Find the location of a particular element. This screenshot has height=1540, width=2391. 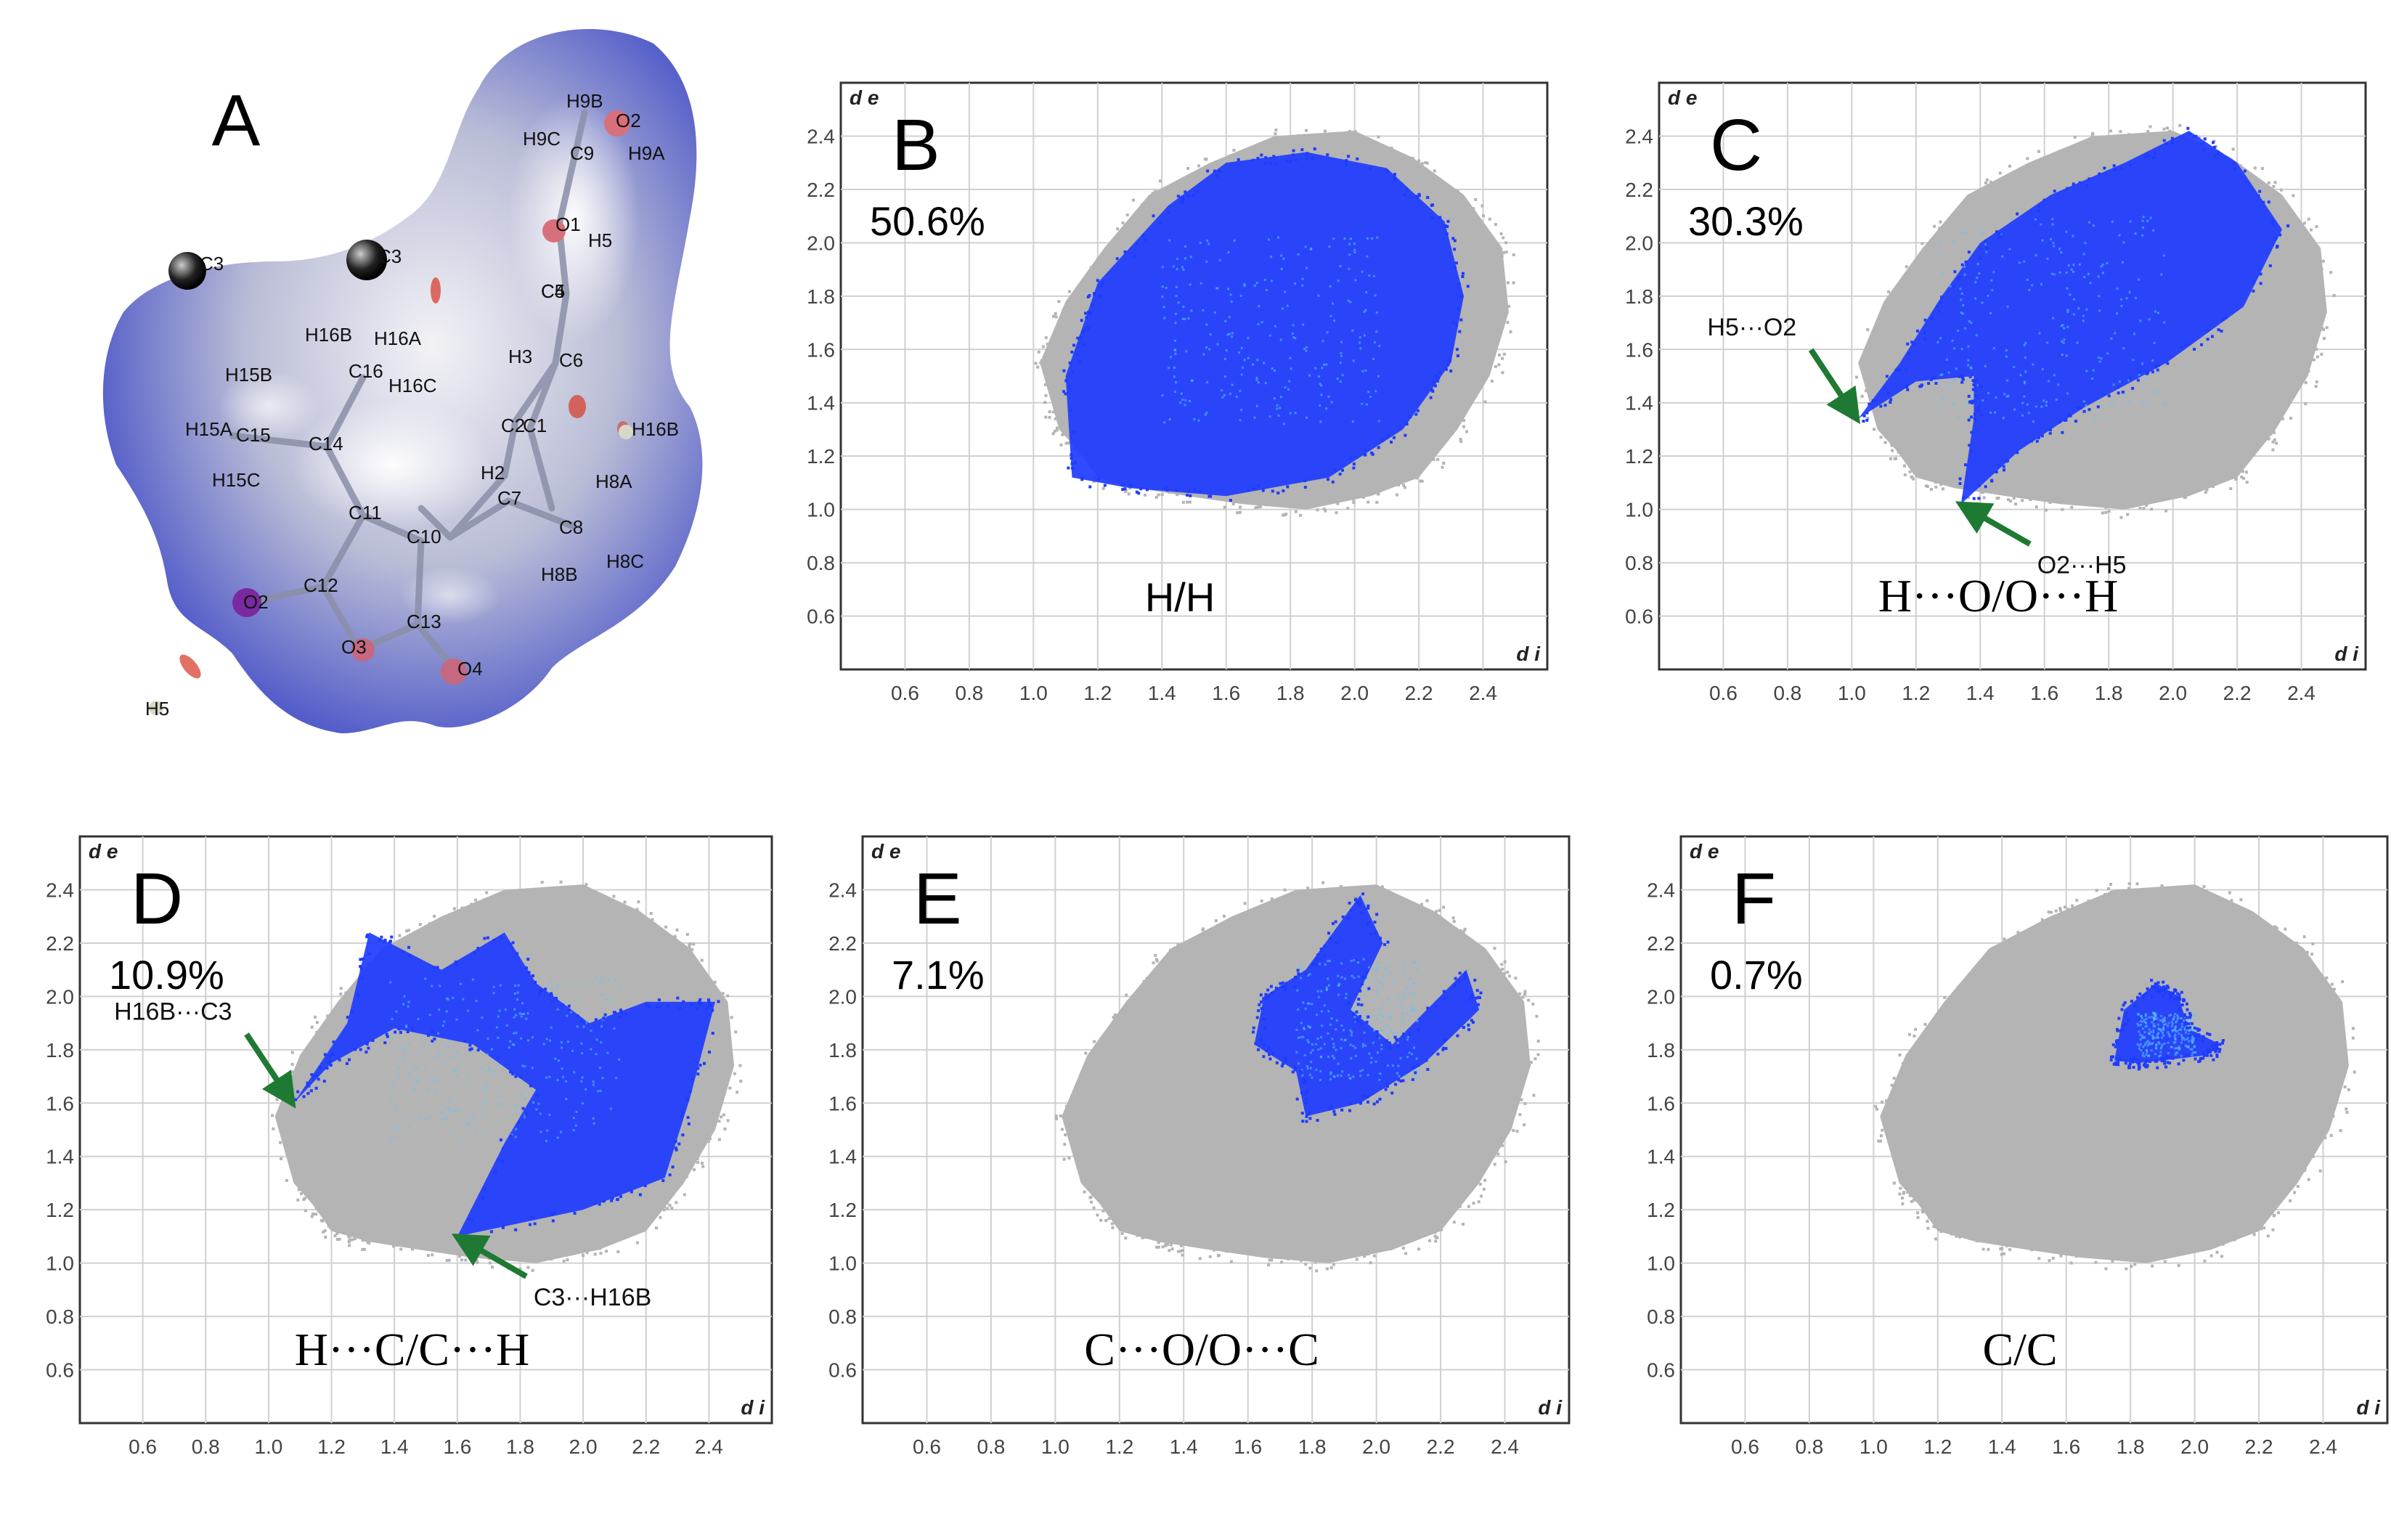

red-spot is located at coordinates (577, 406).